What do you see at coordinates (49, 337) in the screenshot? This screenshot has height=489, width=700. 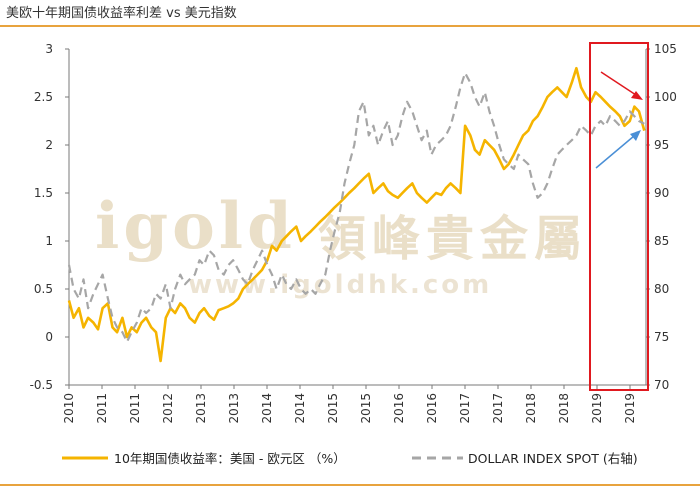 I see `left-y-tick-label: 0` at bounding box center [49, 337].